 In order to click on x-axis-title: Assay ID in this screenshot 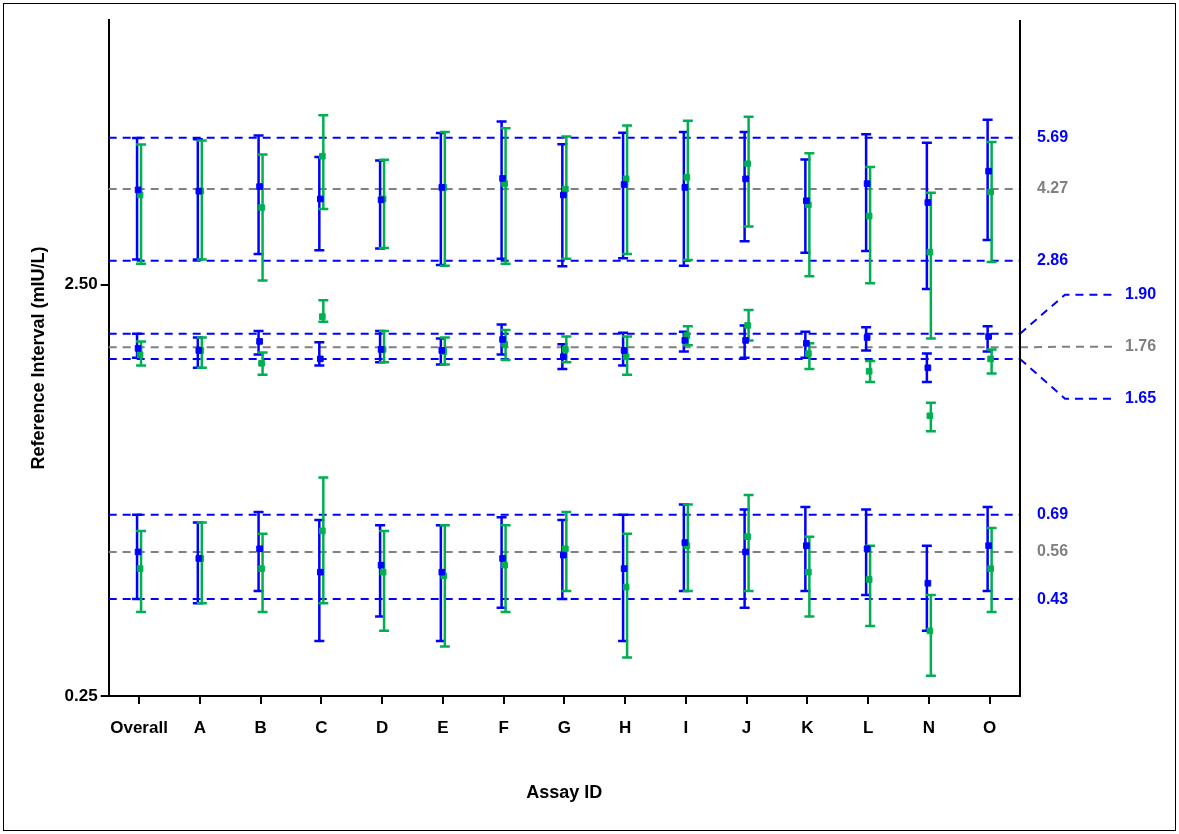, I will do `click(564, 792)`.